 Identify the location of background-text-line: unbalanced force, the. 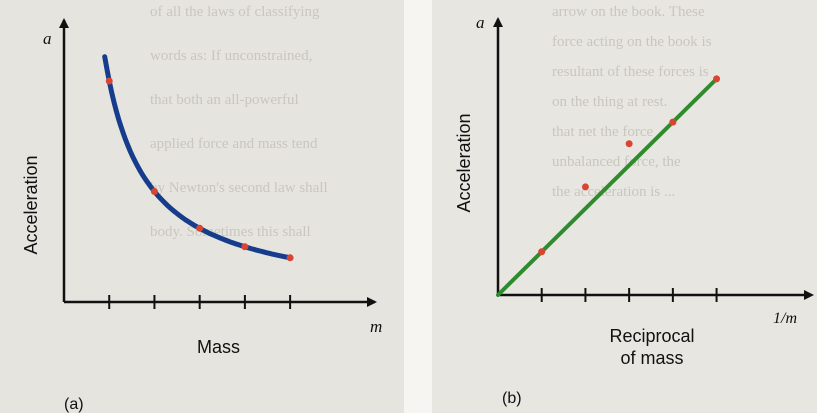
(616, 162).